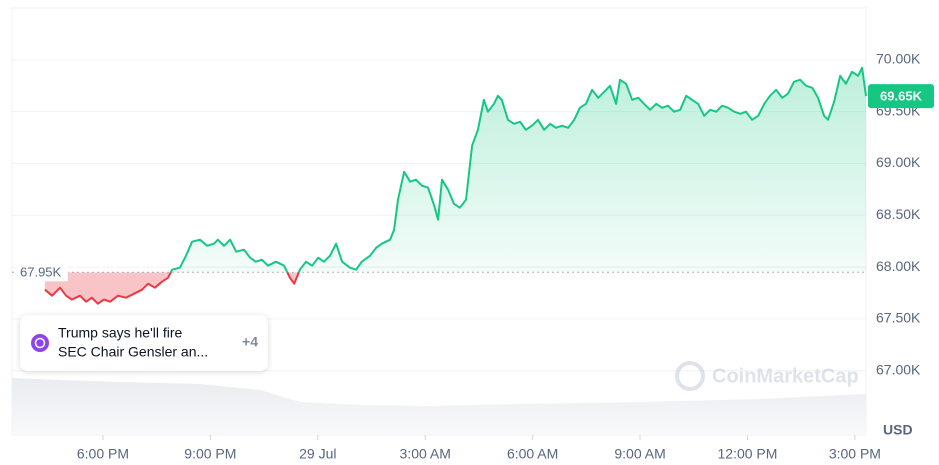 The height and width of the screenshot is (465, 939). What do you see at coordinates (690, 376) in the screenshot?
I see `watermark-logo` at bounding box center [690, 376].